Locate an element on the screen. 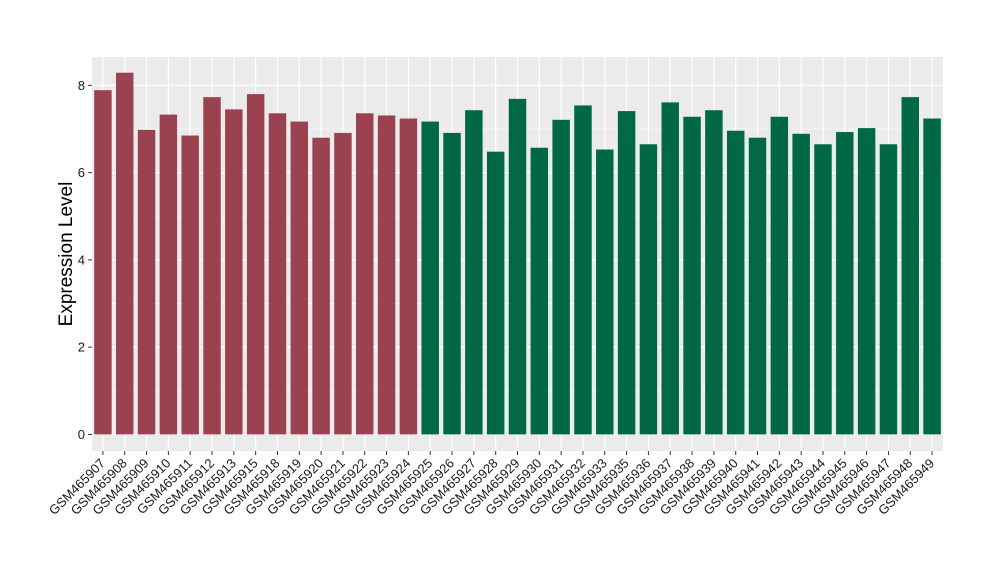 Image resolution: width=1000 pixels, height=580 pixels. bar-GSM465913 is located at coordinates (234, 272).